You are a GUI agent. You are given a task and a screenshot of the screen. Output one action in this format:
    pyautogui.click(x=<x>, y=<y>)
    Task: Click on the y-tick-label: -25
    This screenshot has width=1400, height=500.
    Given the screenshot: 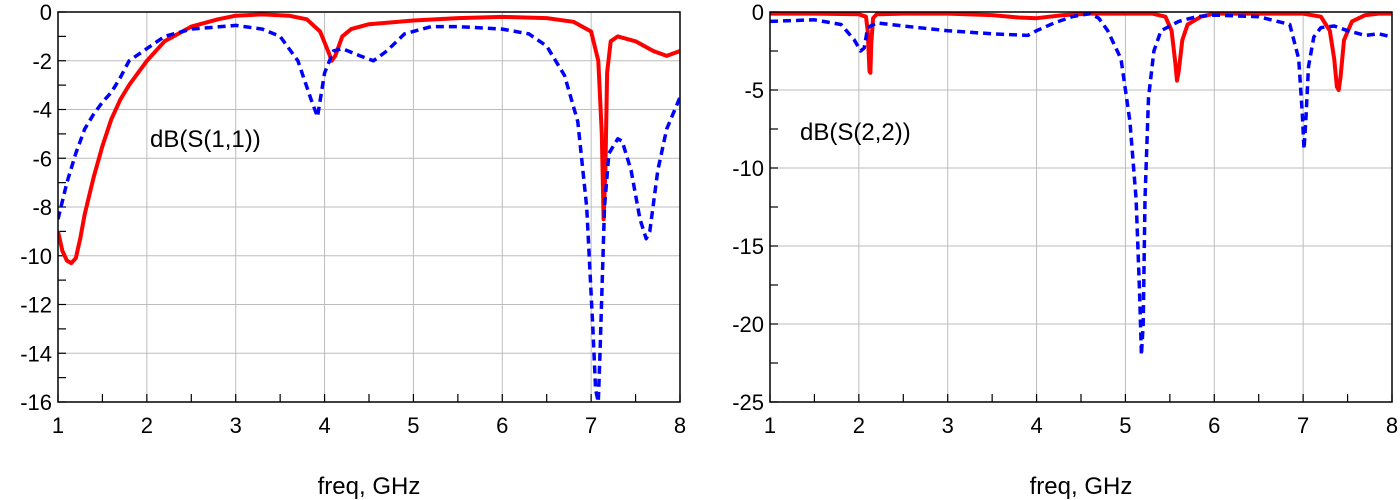 What is the action you would take?
    pyautogui.click(x=748, y=402)
    